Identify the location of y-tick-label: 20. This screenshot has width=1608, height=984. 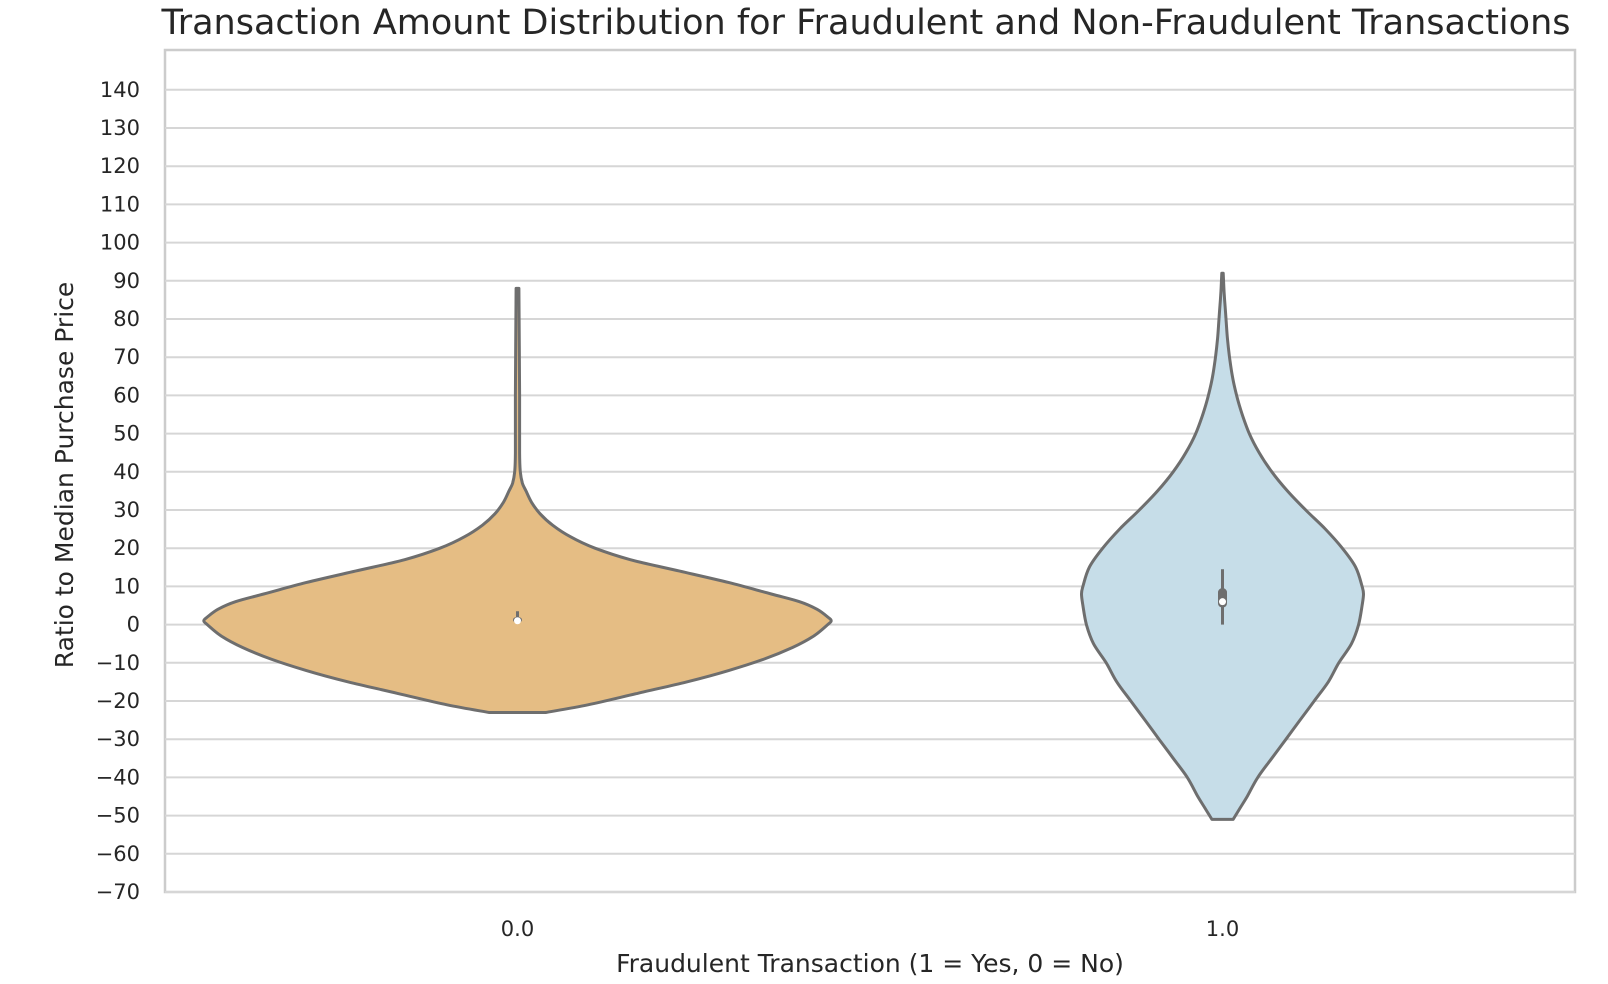
(126, 548).